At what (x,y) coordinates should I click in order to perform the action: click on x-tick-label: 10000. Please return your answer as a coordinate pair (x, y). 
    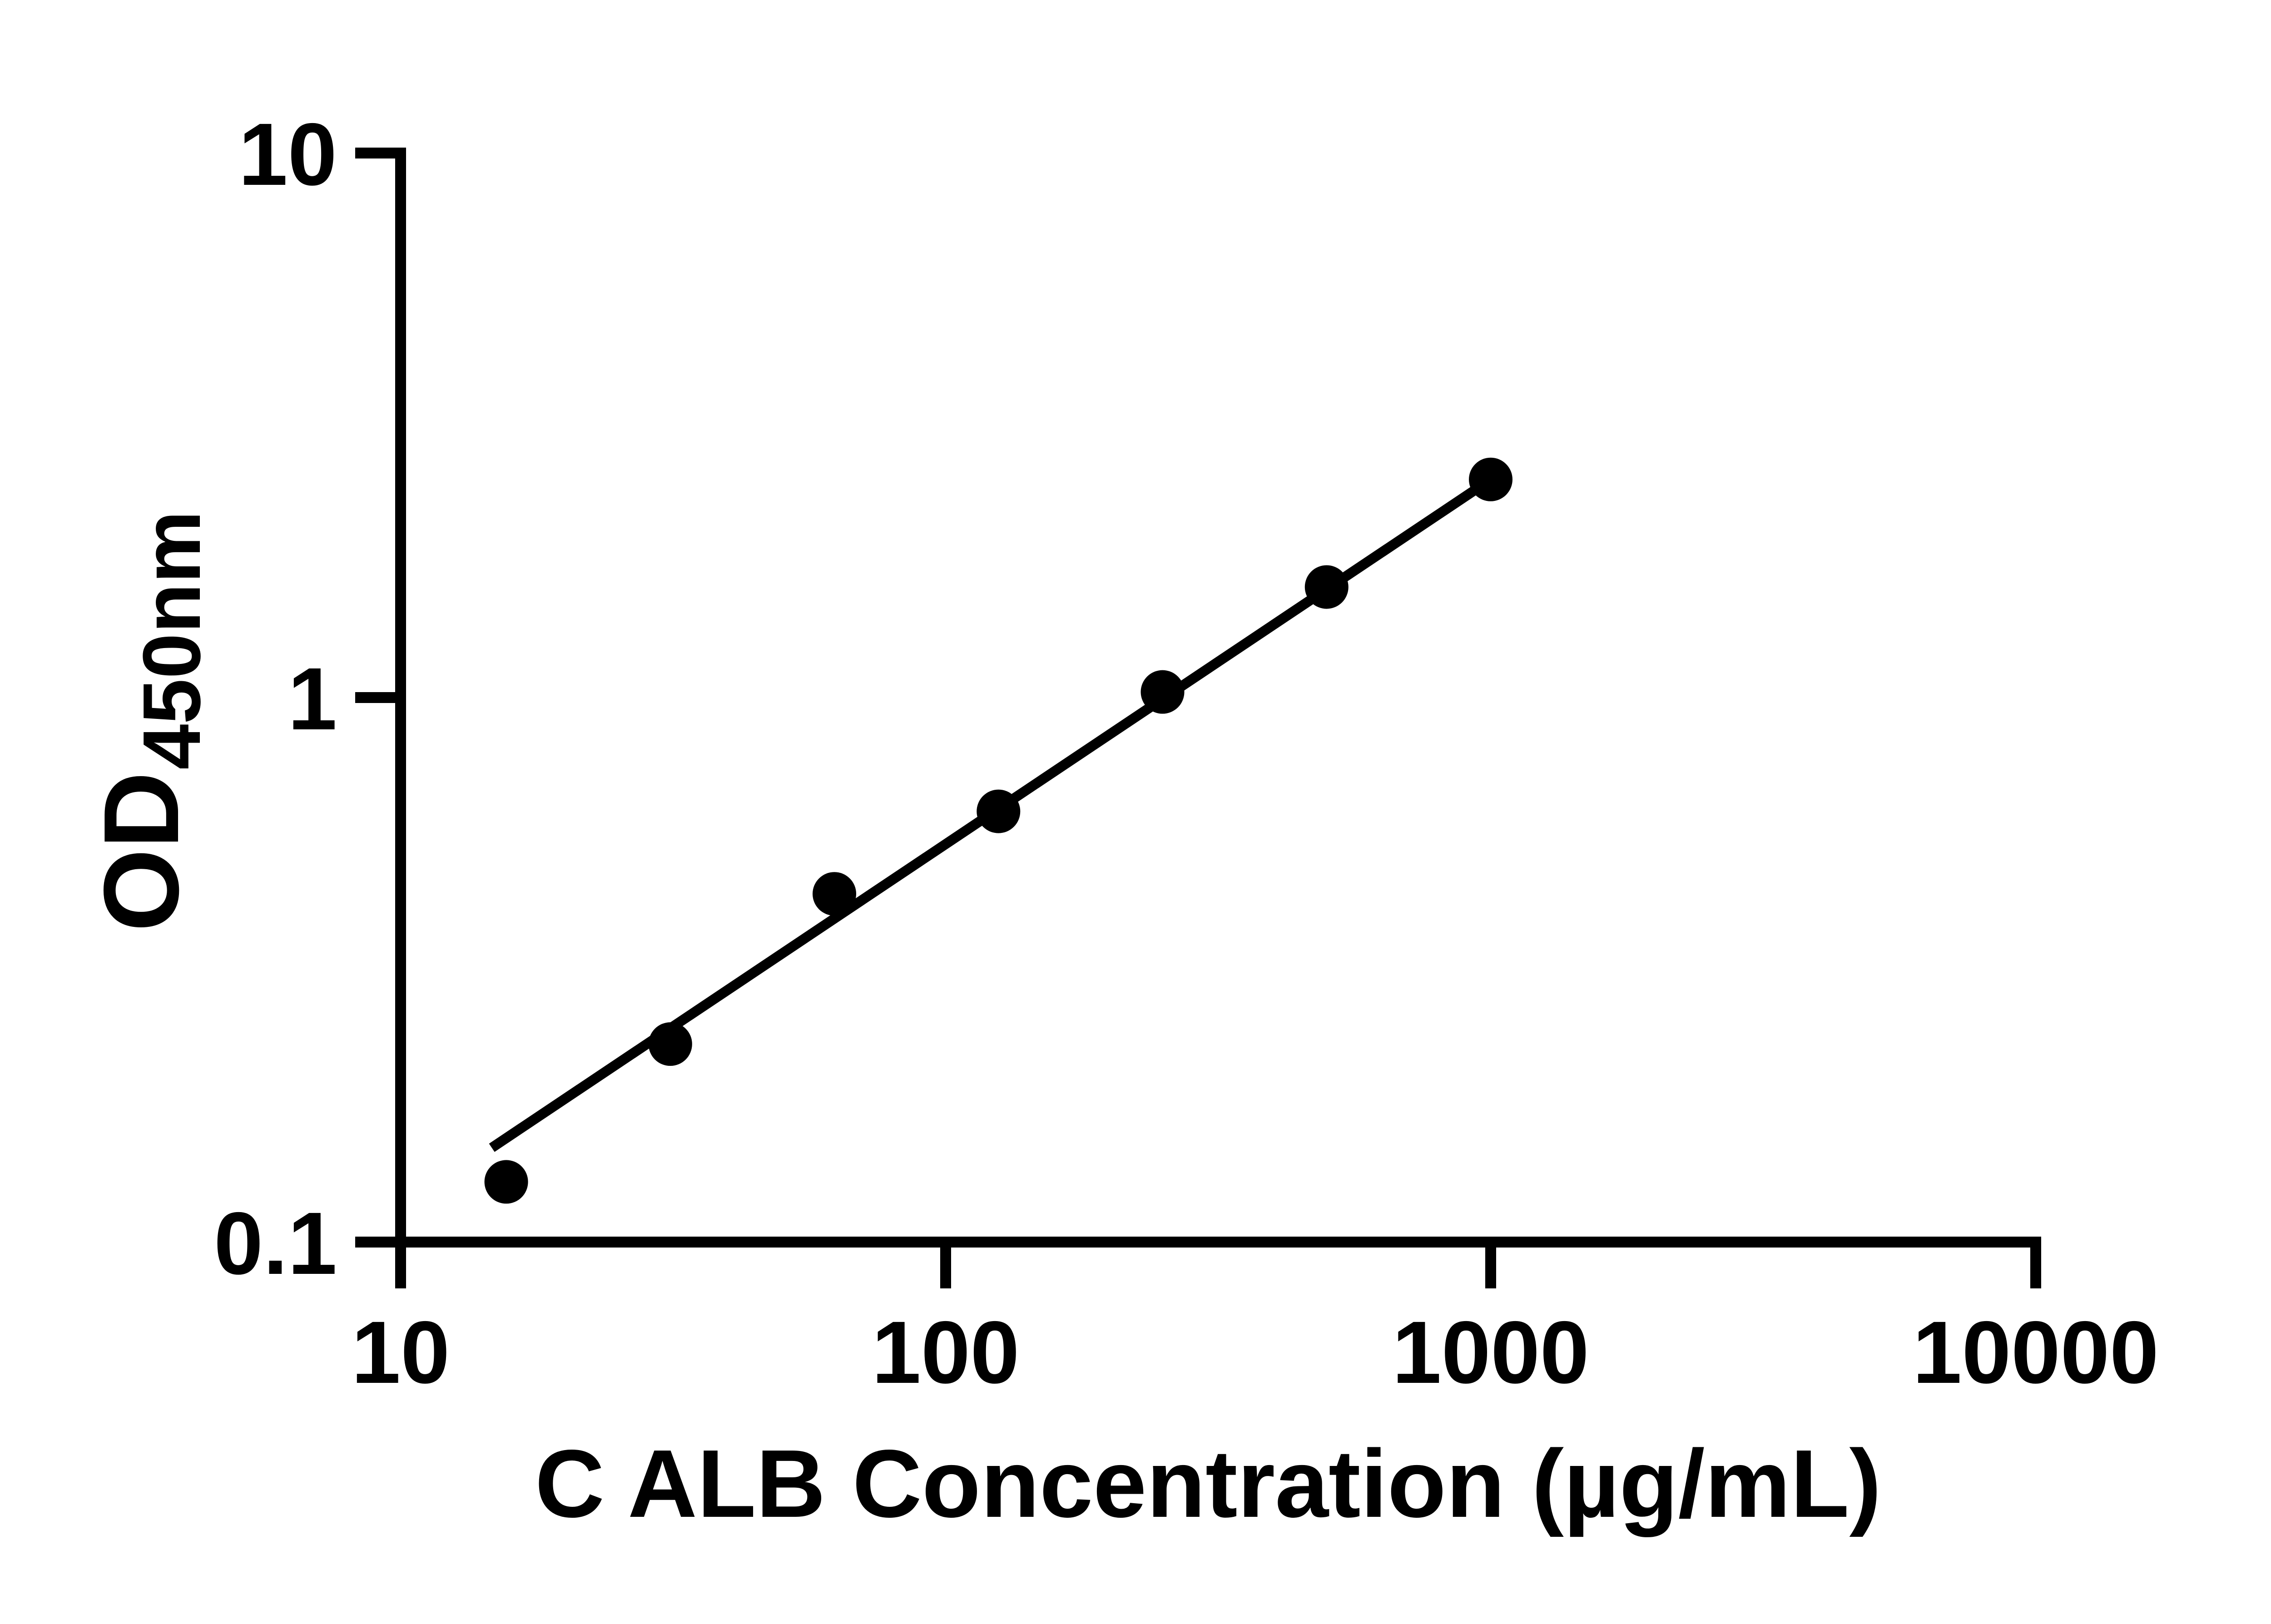
    Looking at the image, I should click on (2036, 1352).